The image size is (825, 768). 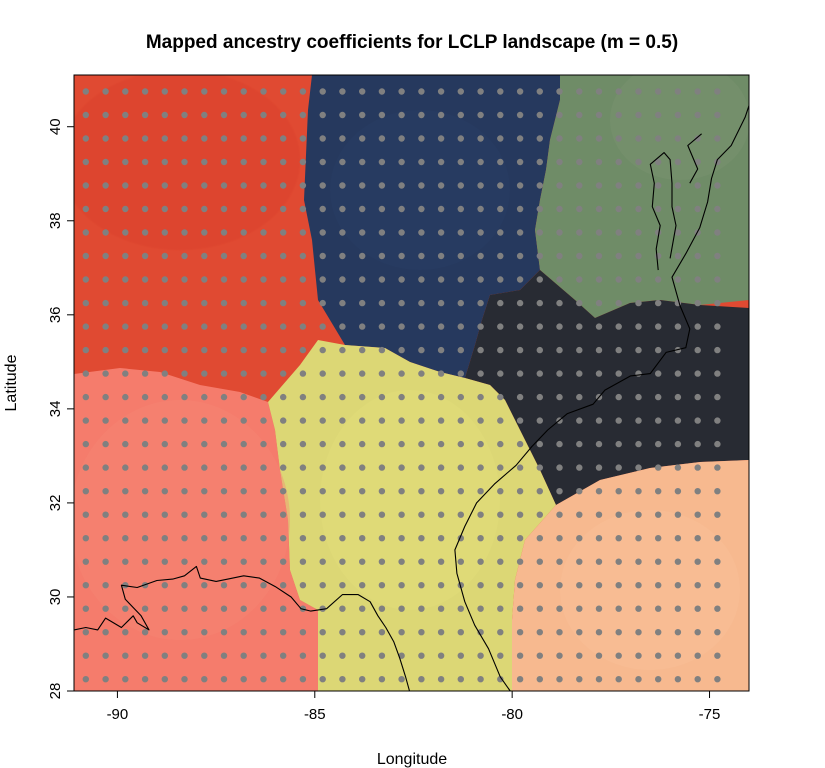 I want to click on y-tick-label: 28, so click(x=55, y=691).